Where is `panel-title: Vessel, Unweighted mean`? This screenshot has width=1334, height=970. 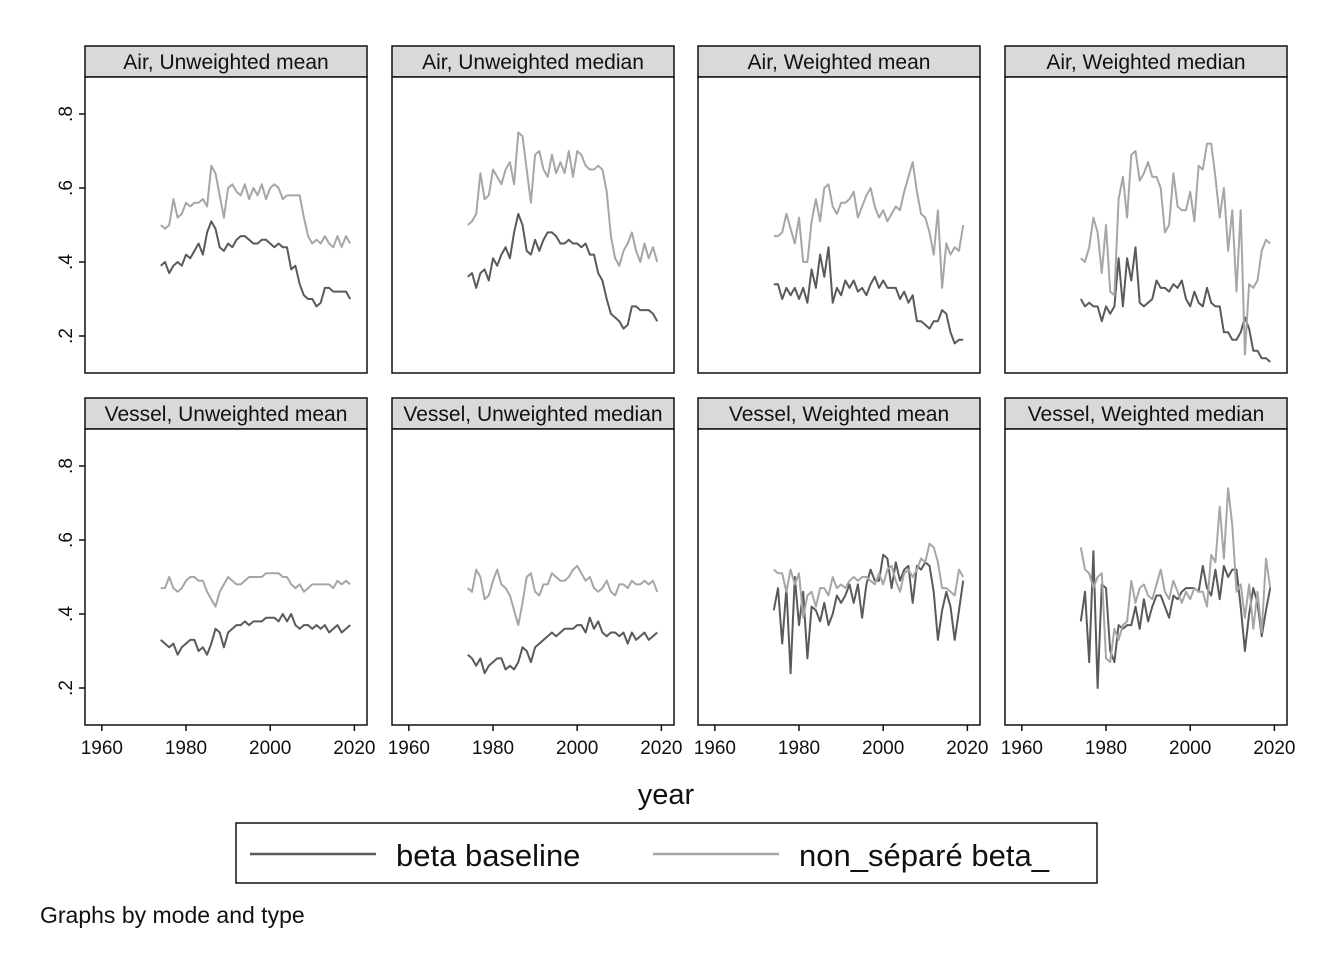 panel-title: Vessel, Unweighted mean is located at coordinates (226, 414).